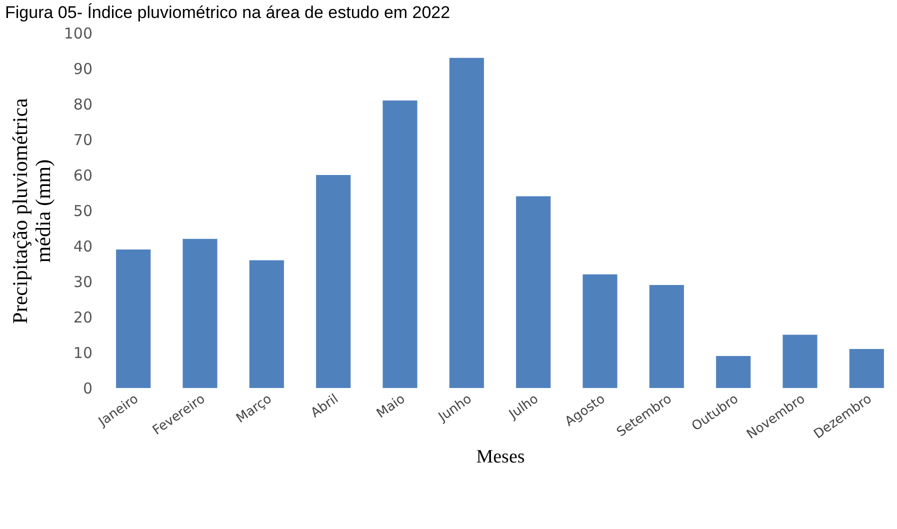 Image resolution: width=897 pixels, height=529 pixels. I want to click on x-axis-title: Meses, so click(500, 457).